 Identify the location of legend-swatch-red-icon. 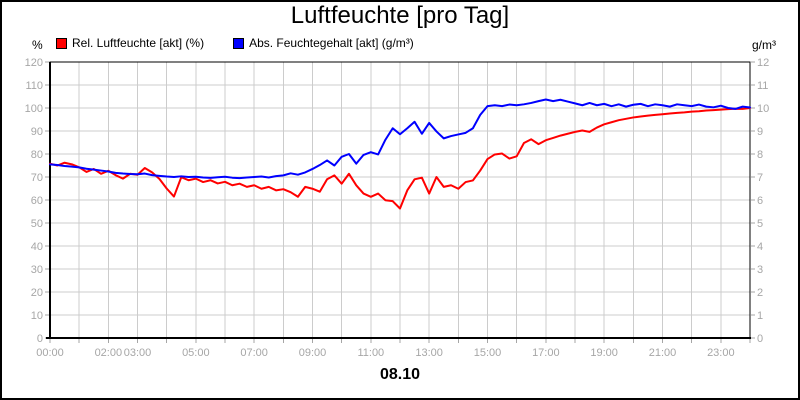
(61, 43).